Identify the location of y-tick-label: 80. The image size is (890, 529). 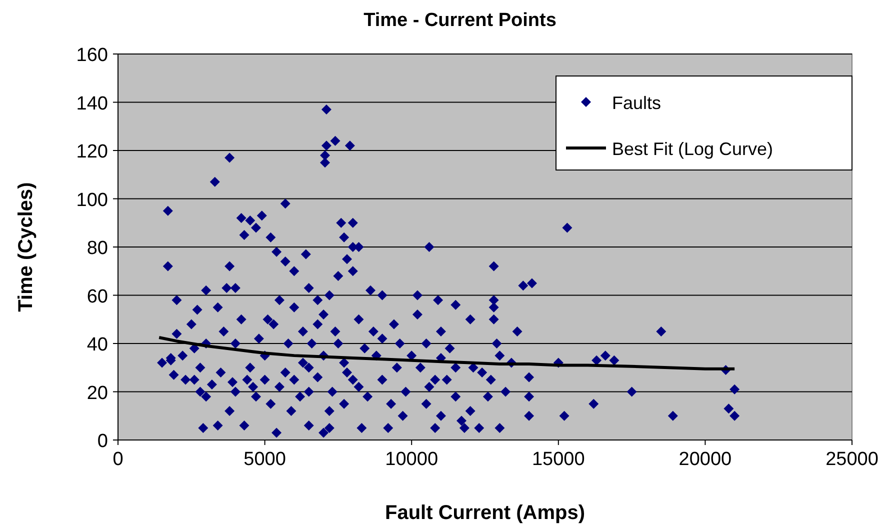
(97, 248).